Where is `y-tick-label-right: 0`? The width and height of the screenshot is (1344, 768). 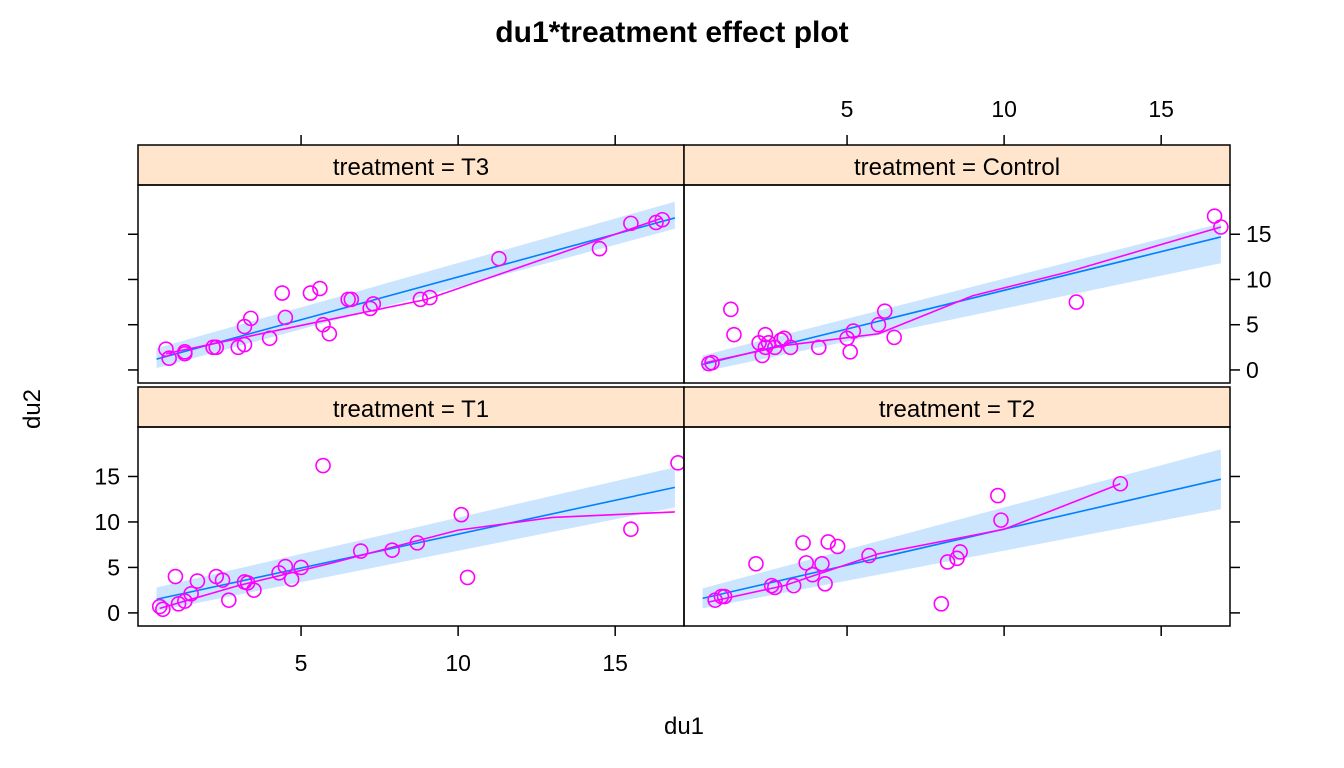
y-tick-label-right: 0 is located at coordinates (1252, 370).